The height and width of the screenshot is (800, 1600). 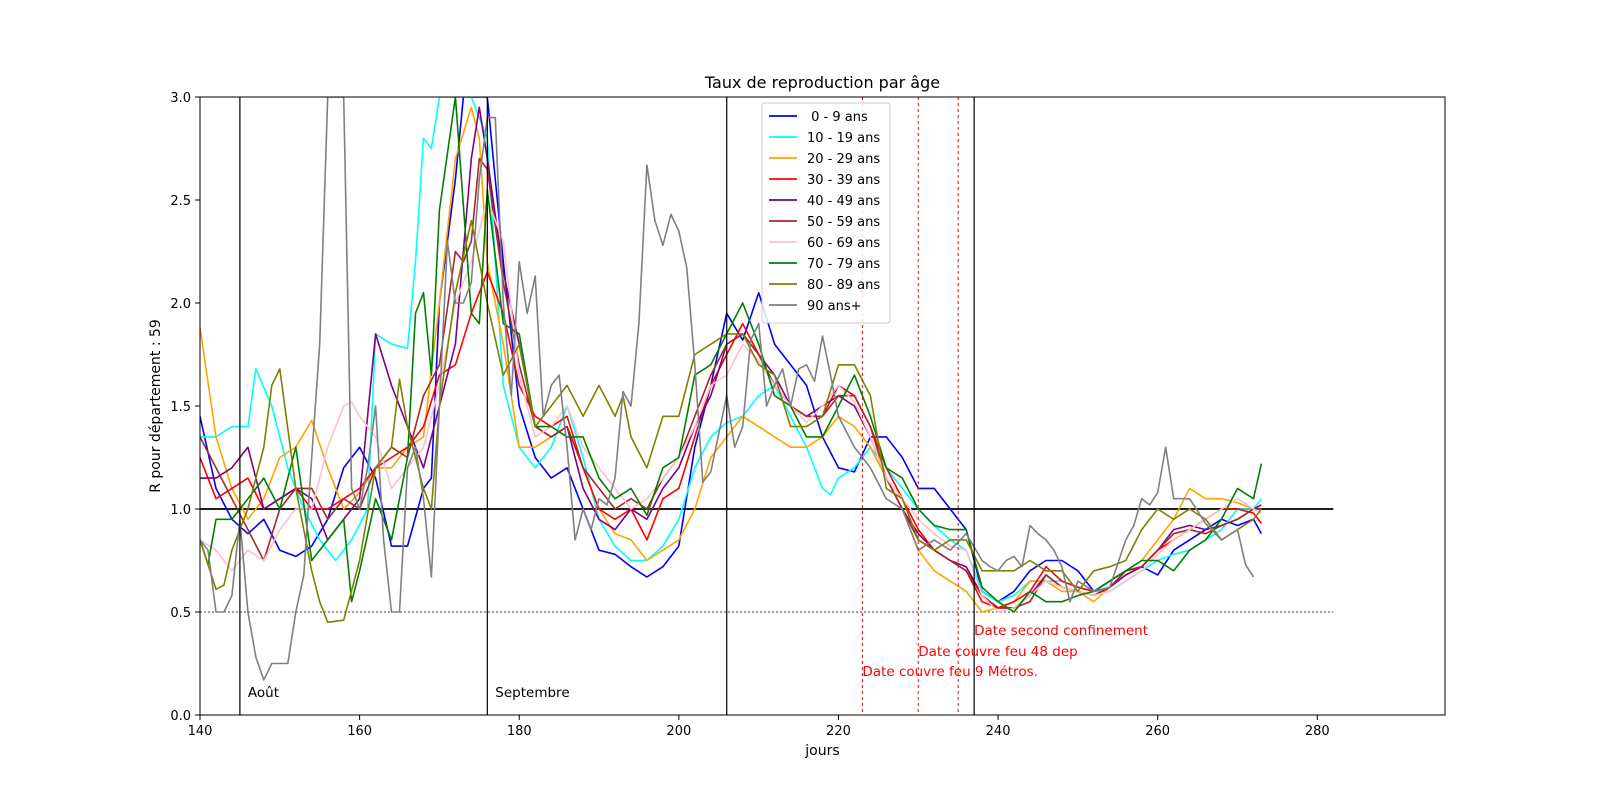 What do you see at coordinates (843, 138) in the screenshot?
I see `legend-label: 10 - 19 ans` at bounding box center [843, 138].